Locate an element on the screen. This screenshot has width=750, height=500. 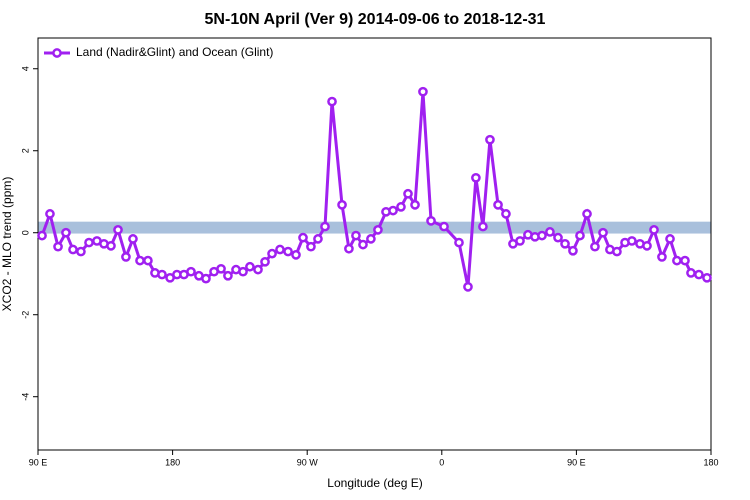
y-tick-label: 0 is located at coordinates (25, 232).